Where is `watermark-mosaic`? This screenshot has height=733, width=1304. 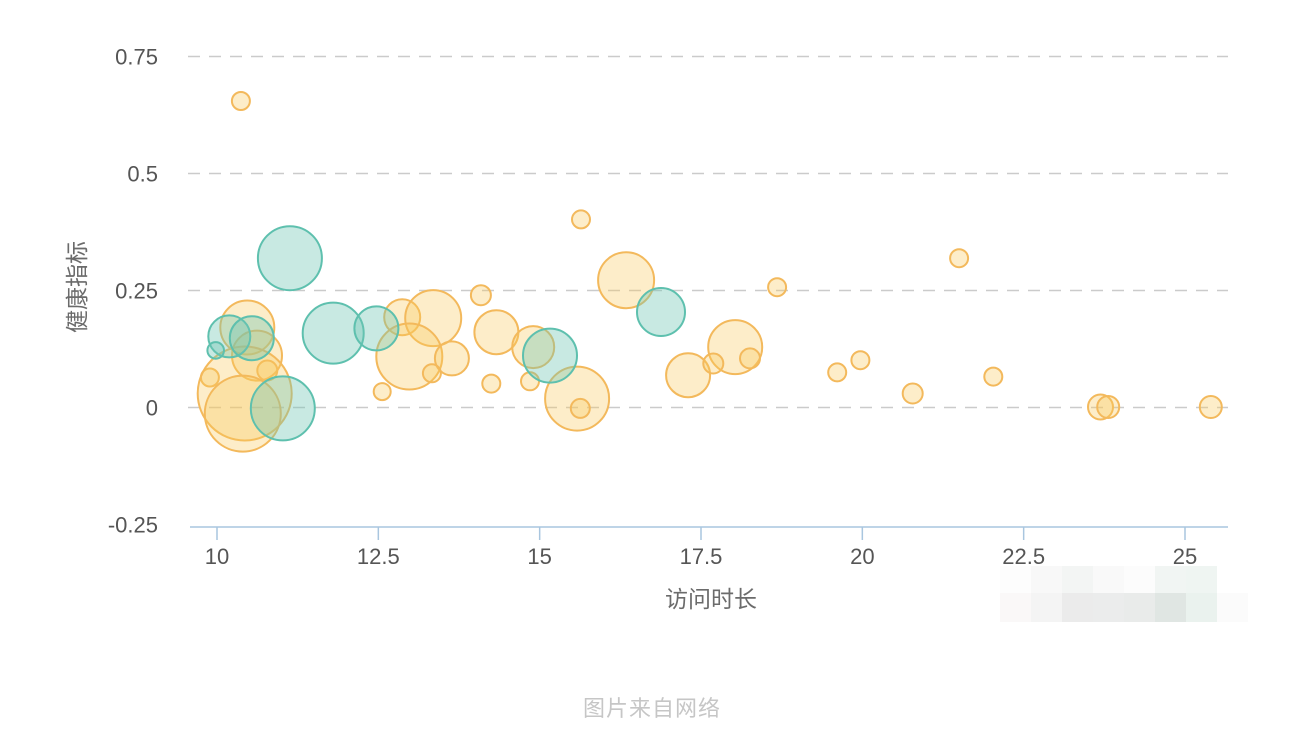 watermark-mosaic is located at coordinates (1124, 594).